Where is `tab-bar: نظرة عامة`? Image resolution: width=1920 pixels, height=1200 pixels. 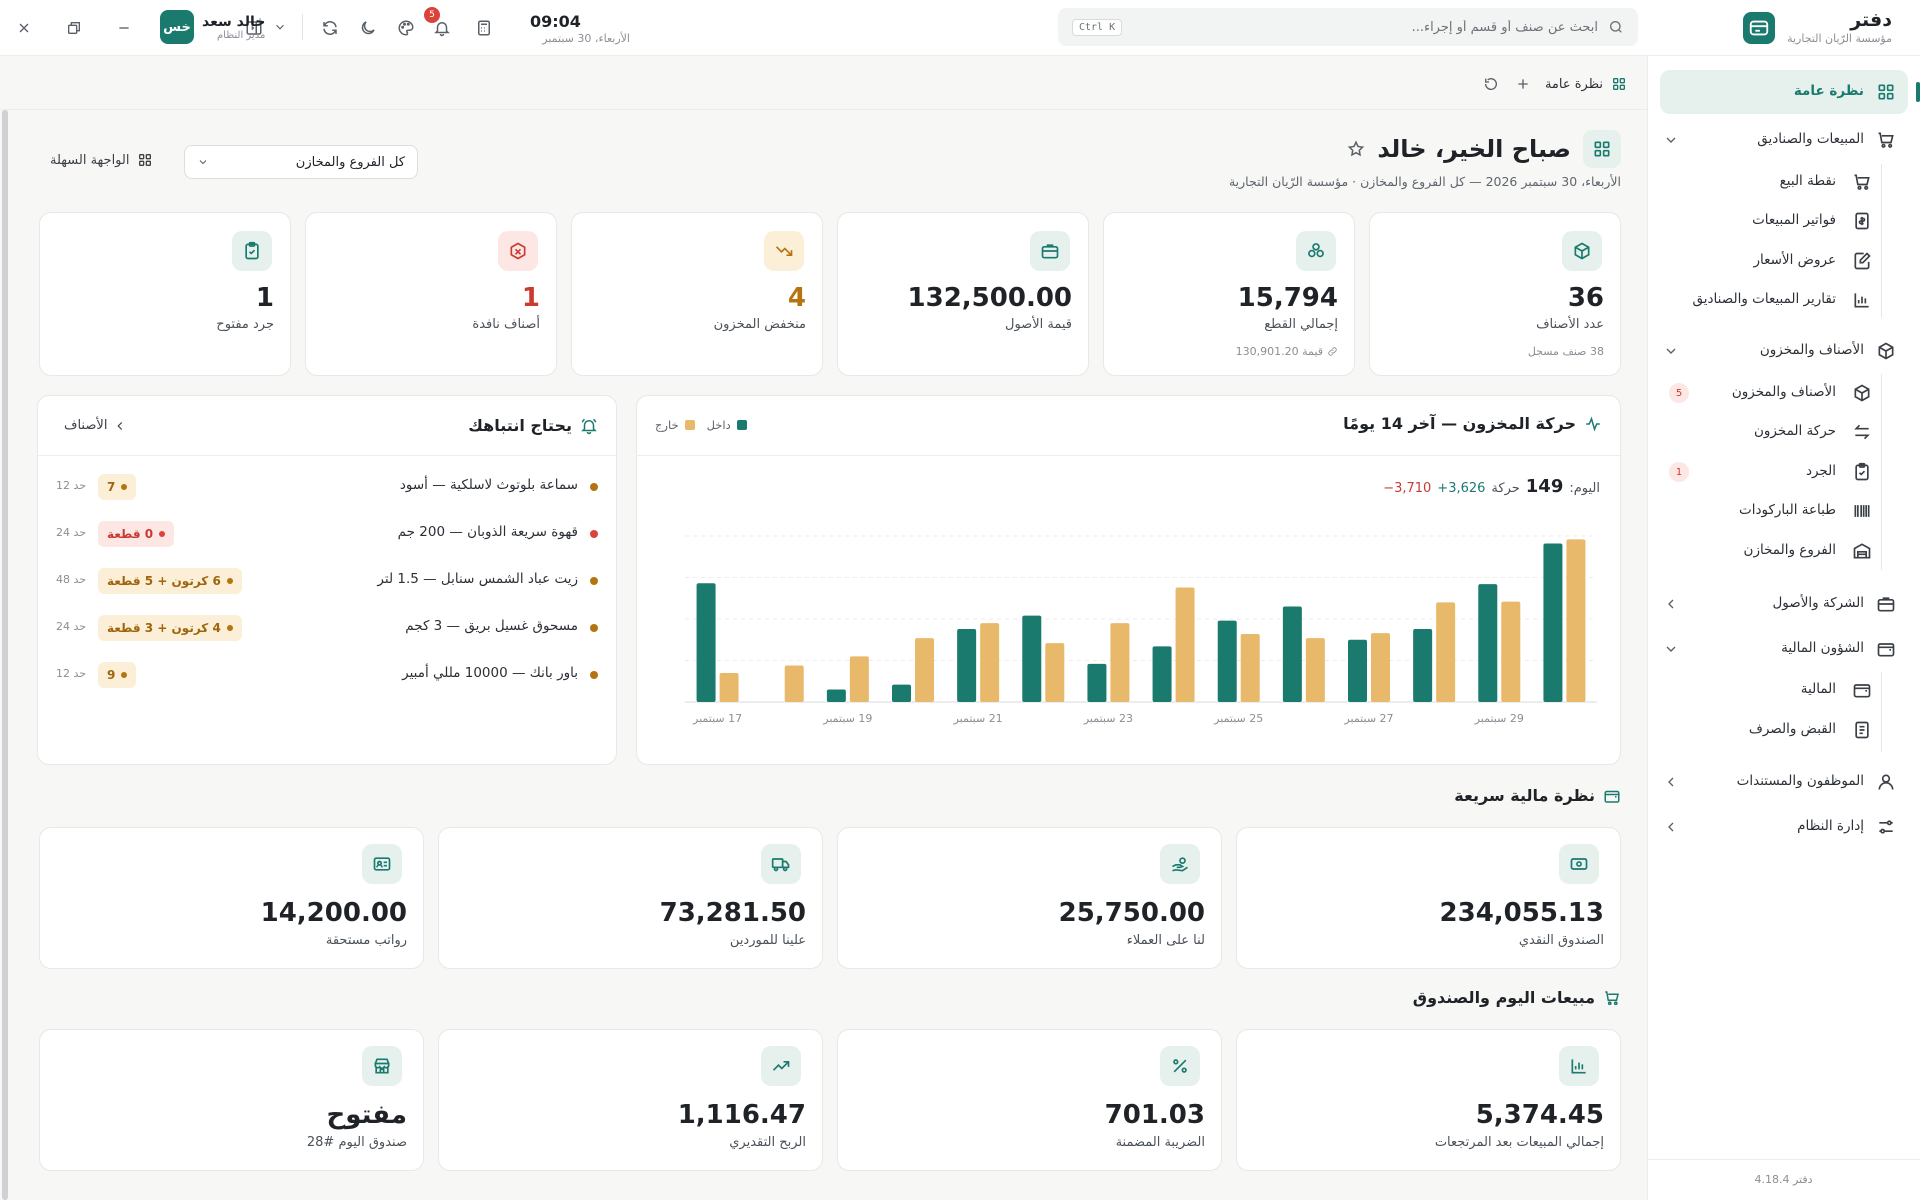
tab-bar: نظرة عامة is located at coordinates (823, 83).